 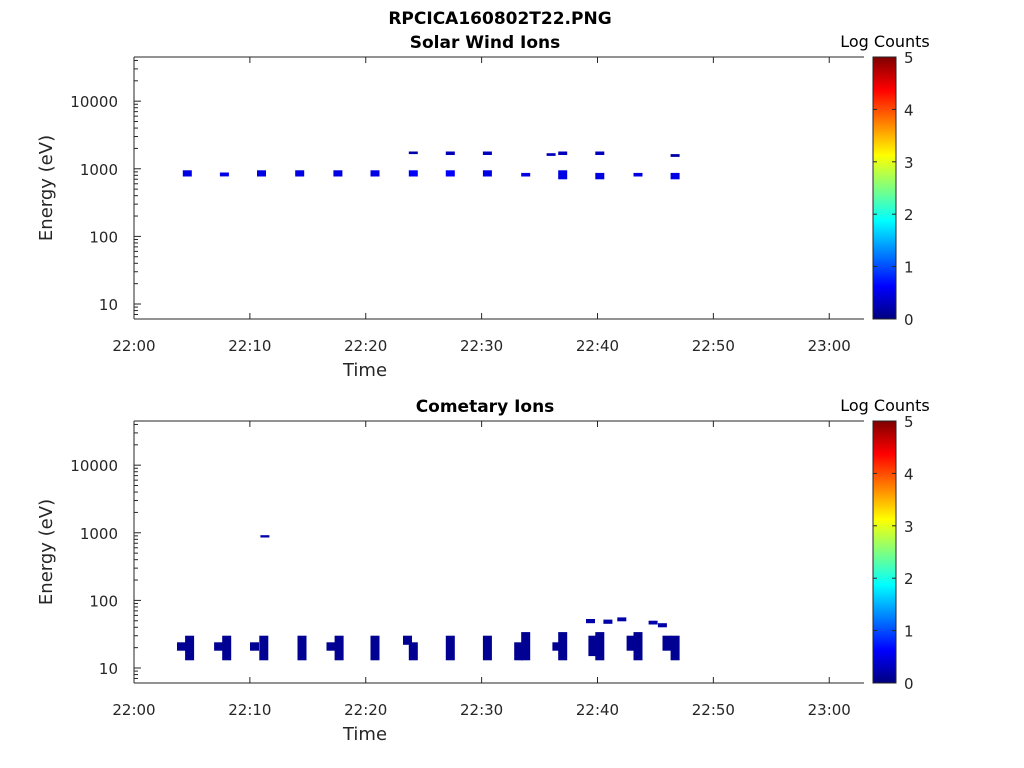 What do you see at coordinates (485, 43) in the screenshot?
I see `panel-title: Solar Wind Ions` at bounding box center [485, 43].